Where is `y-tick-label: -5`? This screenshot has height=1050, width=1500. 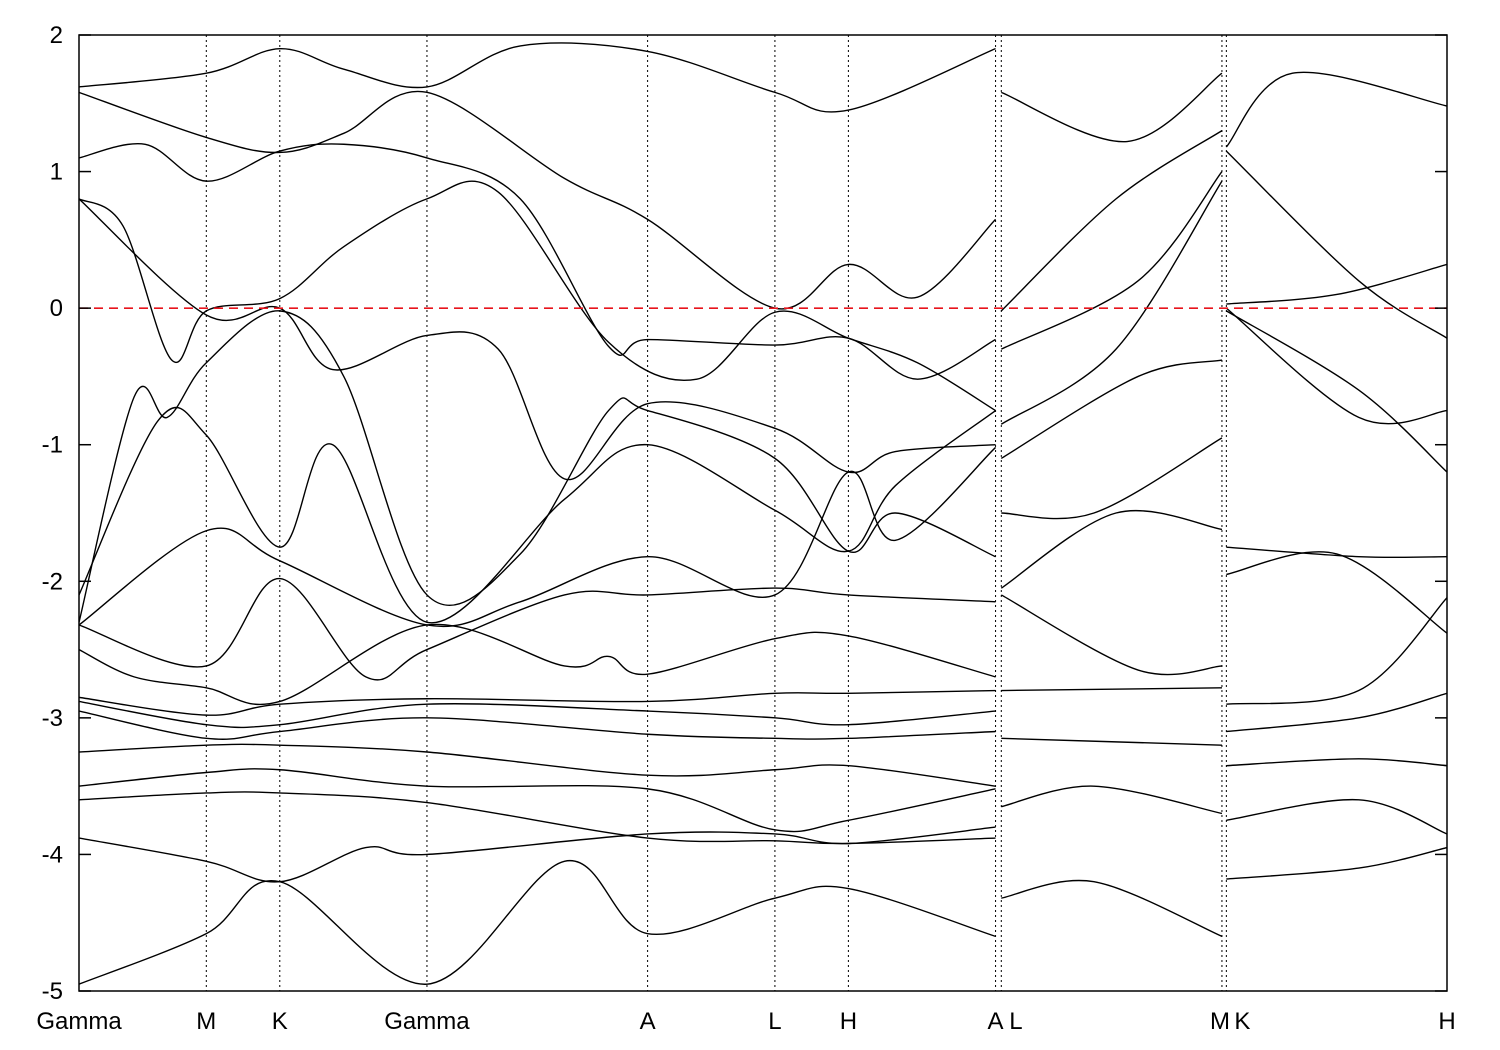
y-tick-label: -5 is located at coordinates (52, 991).